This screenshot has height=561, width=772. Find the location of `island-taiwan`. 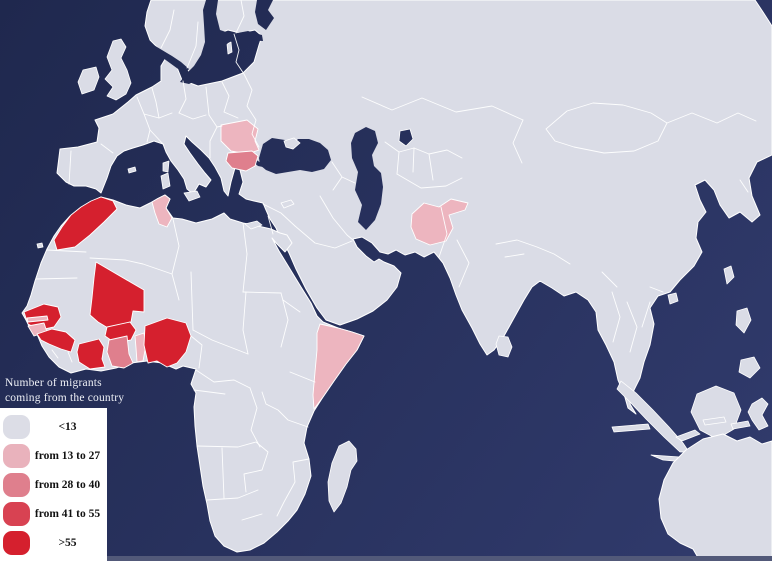

island-taiwan is located at coordinates (729, 275).